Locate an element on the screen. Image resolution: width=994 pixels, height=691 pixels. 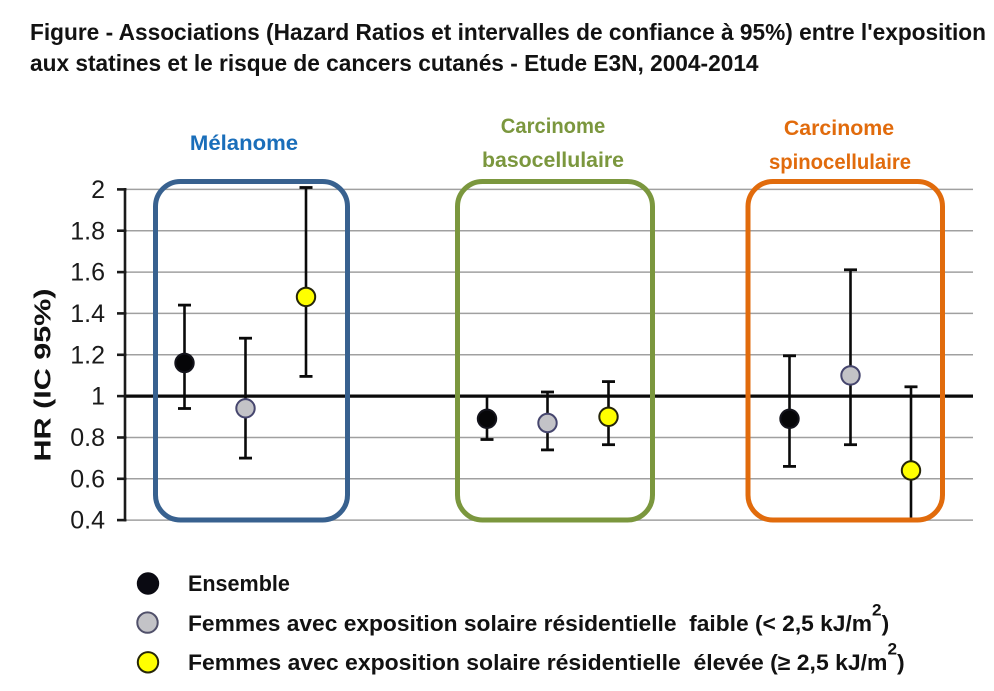
svg-text: 1.6 is located at coordinates (87, 273).